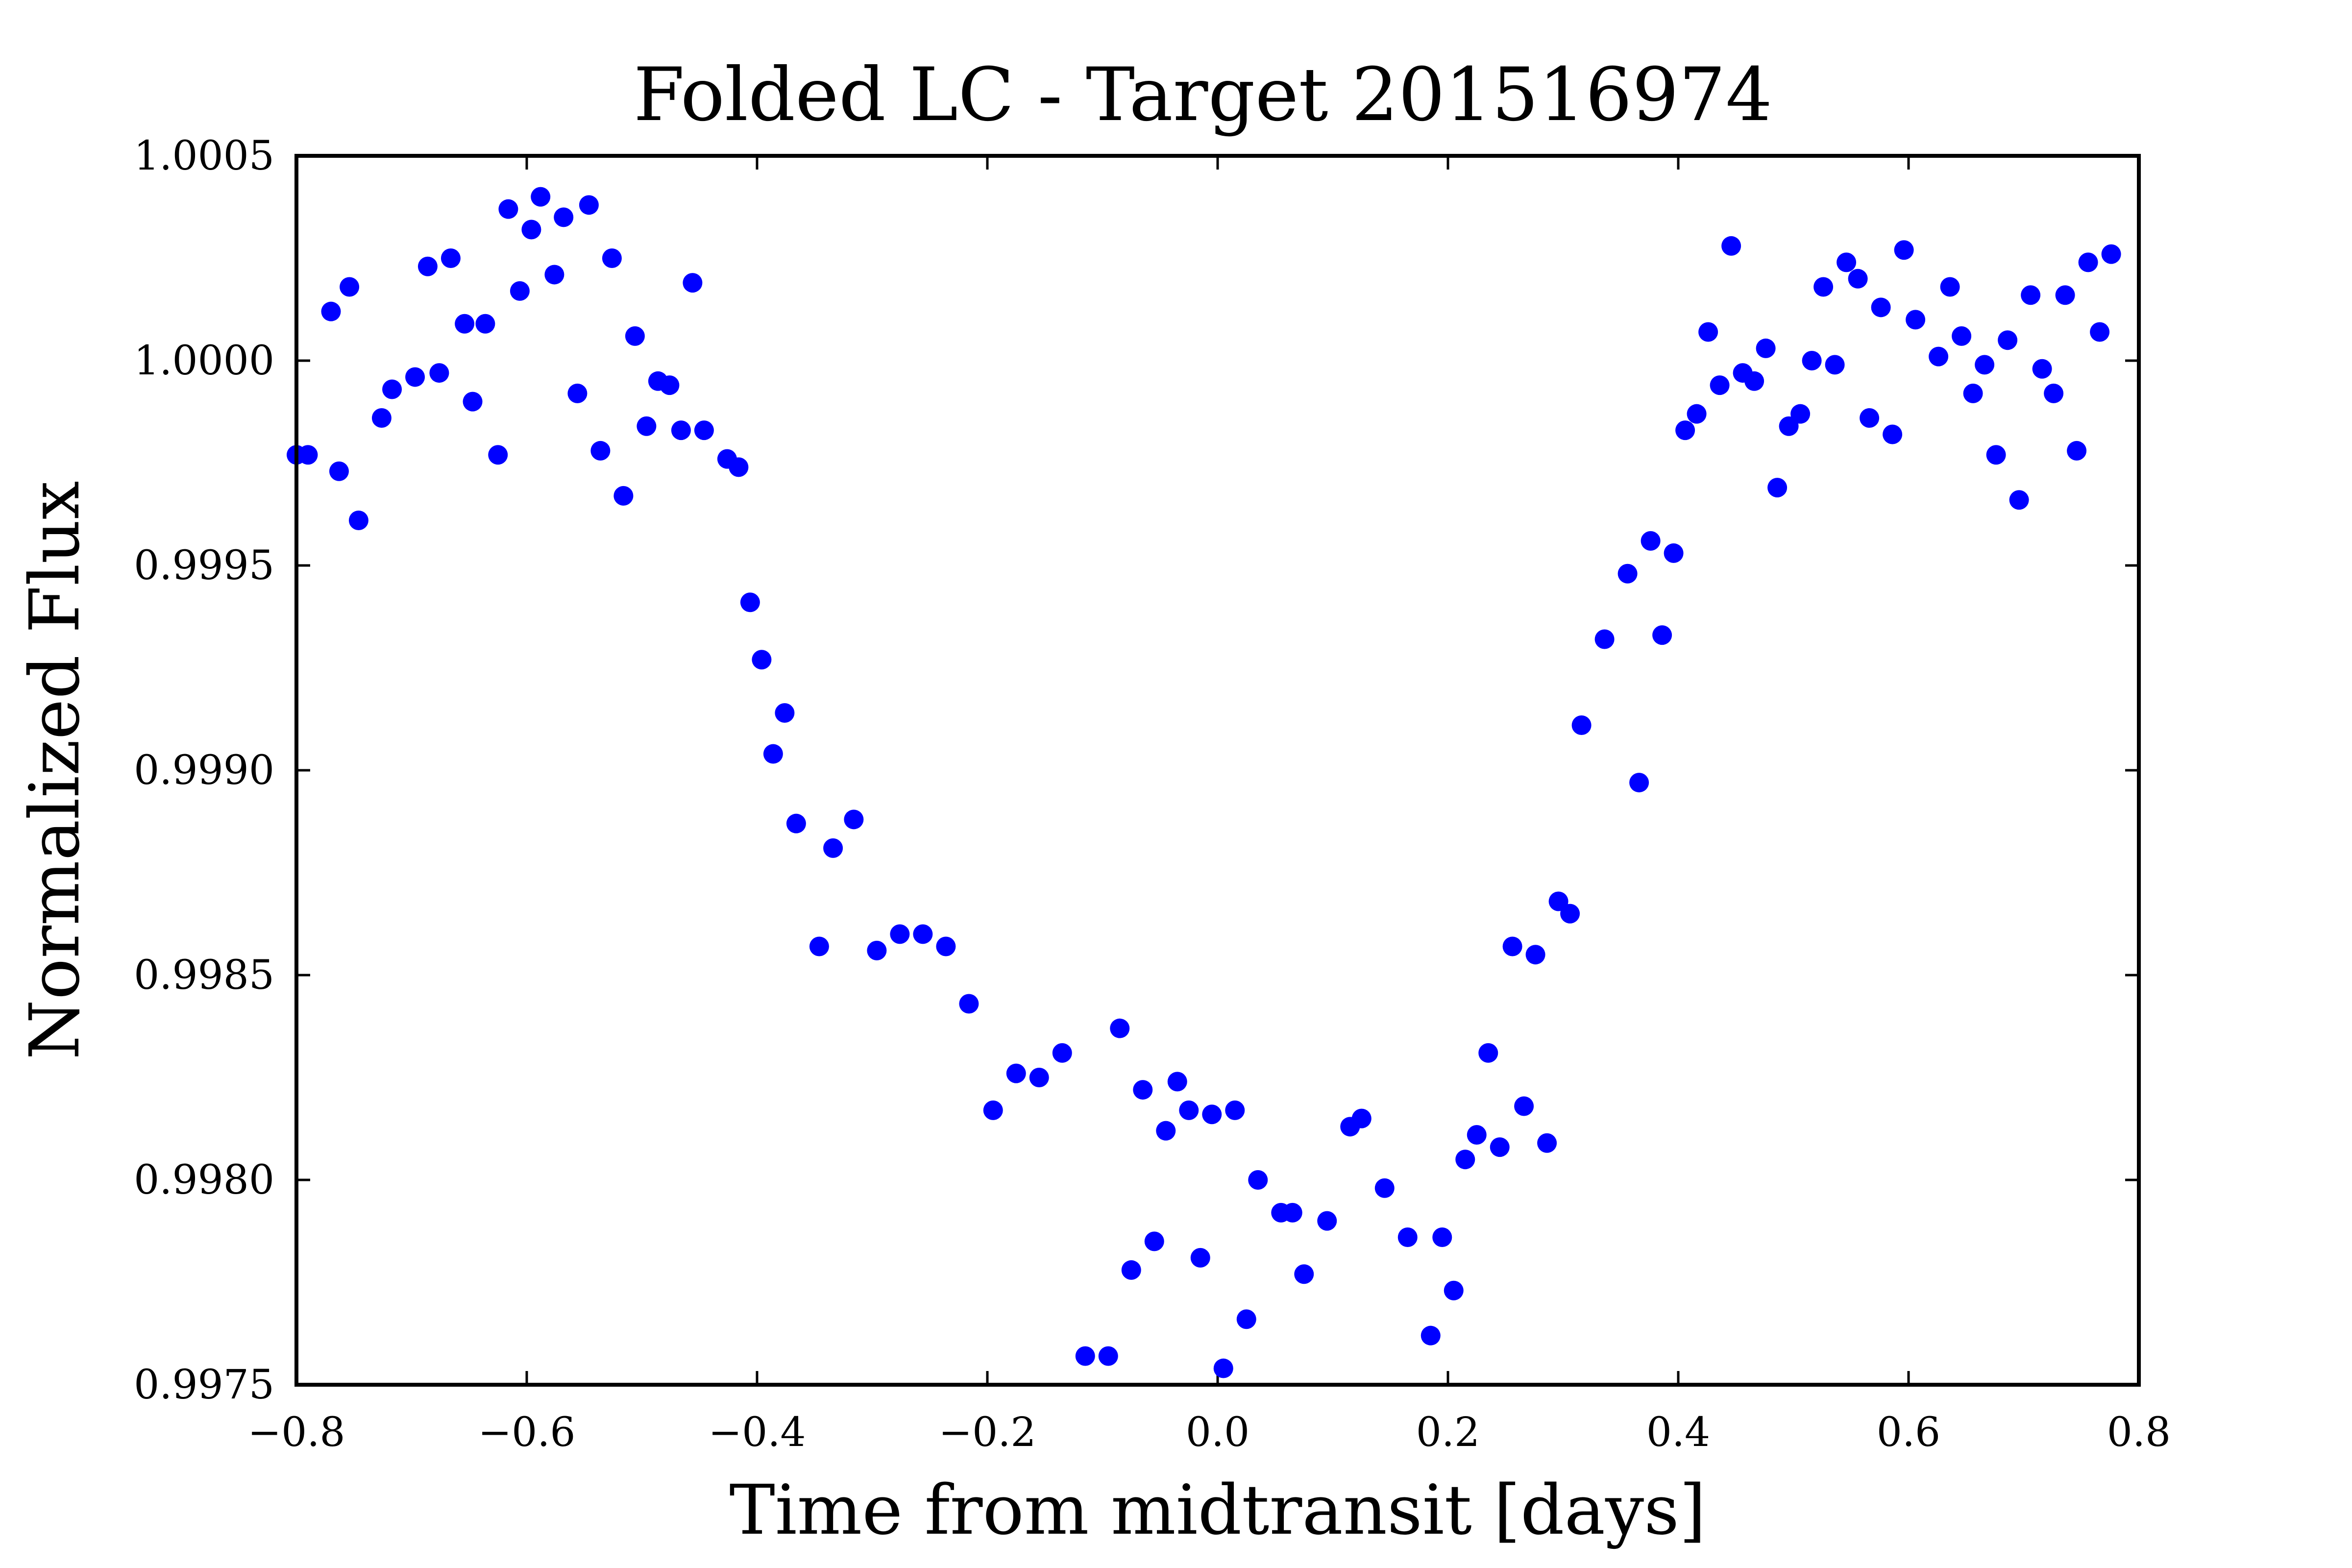 This screenshot has width=2352, height=1568. I want to click on y-tick-label: 0.9975, so click(204, 1385).